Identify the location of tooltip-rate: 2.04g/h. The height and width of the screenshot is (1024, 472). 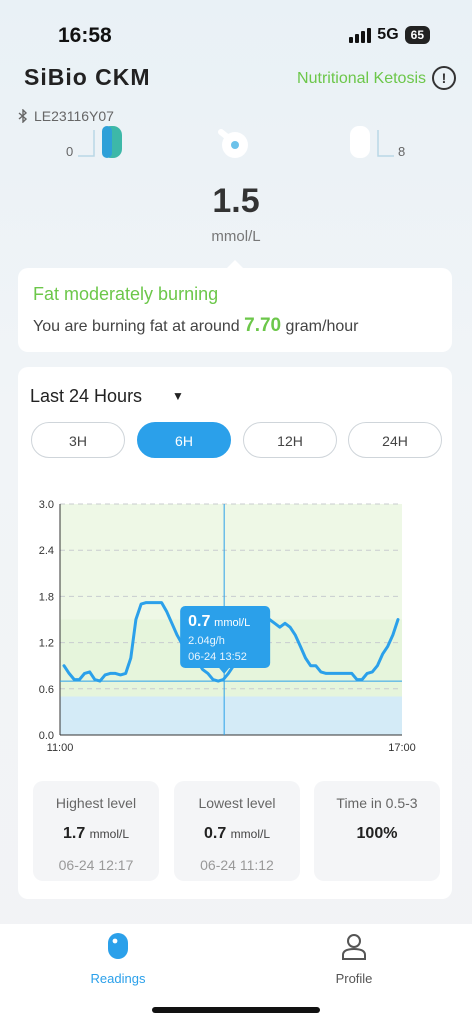
(206, 641).